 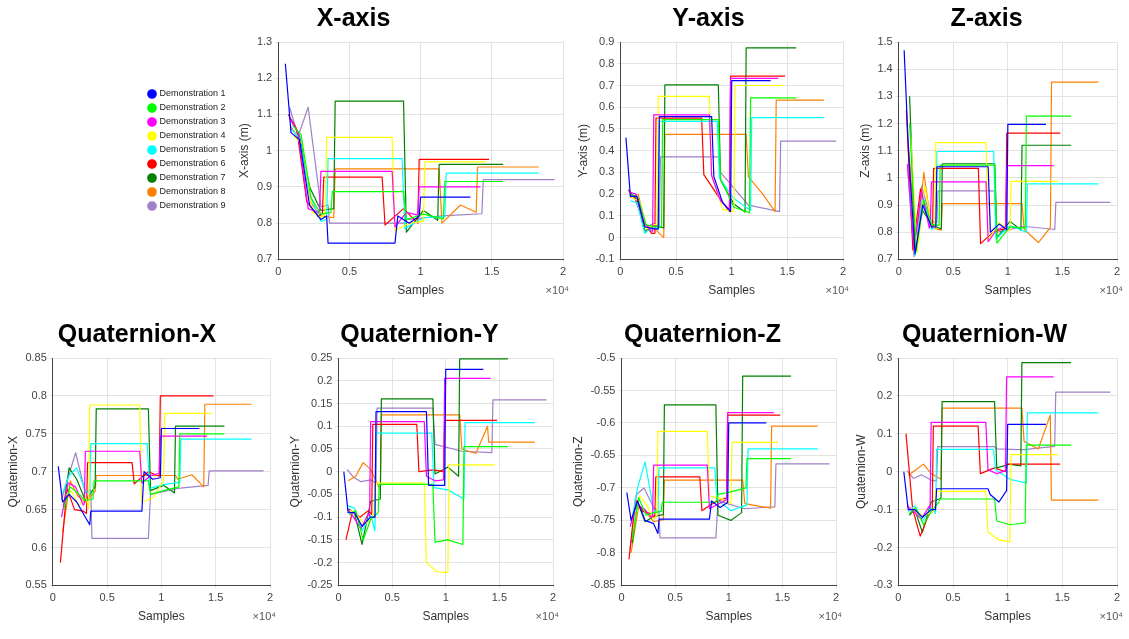 What do you see at coordinates (322, 447) in the screenshot?
I see `y-tick-label: 0.05` at bounding box center [322, 447].